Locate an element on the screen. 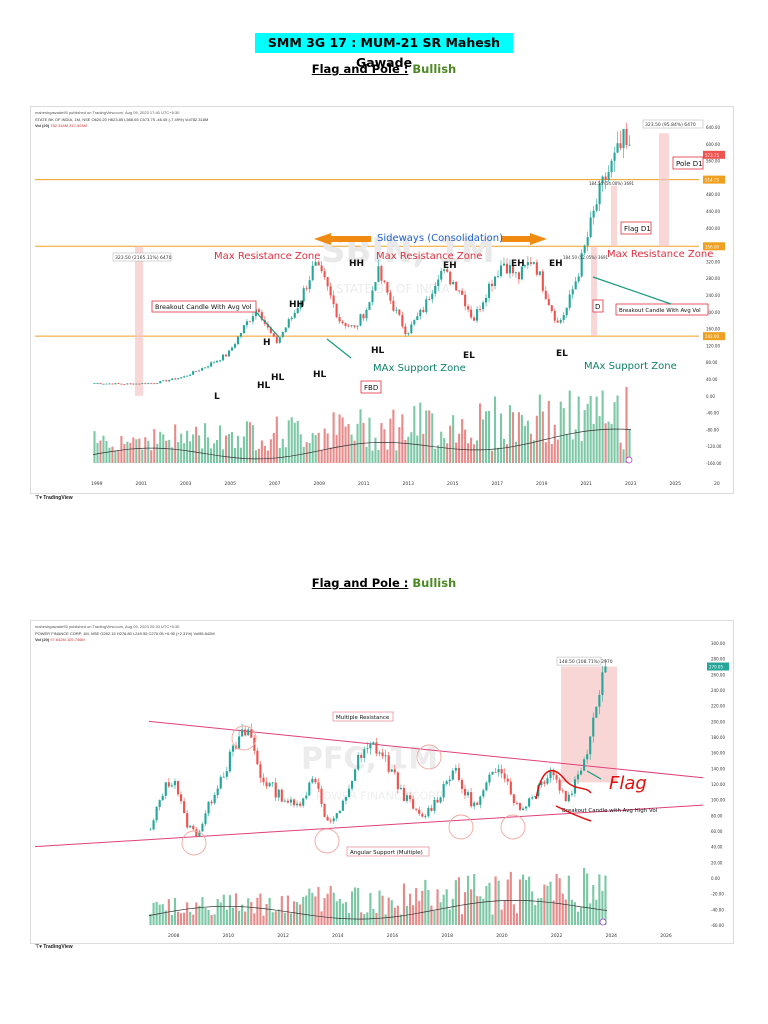 The image size is (768, 1024). chart2-x-tick: 2012 is located at coordinates (283, 936).